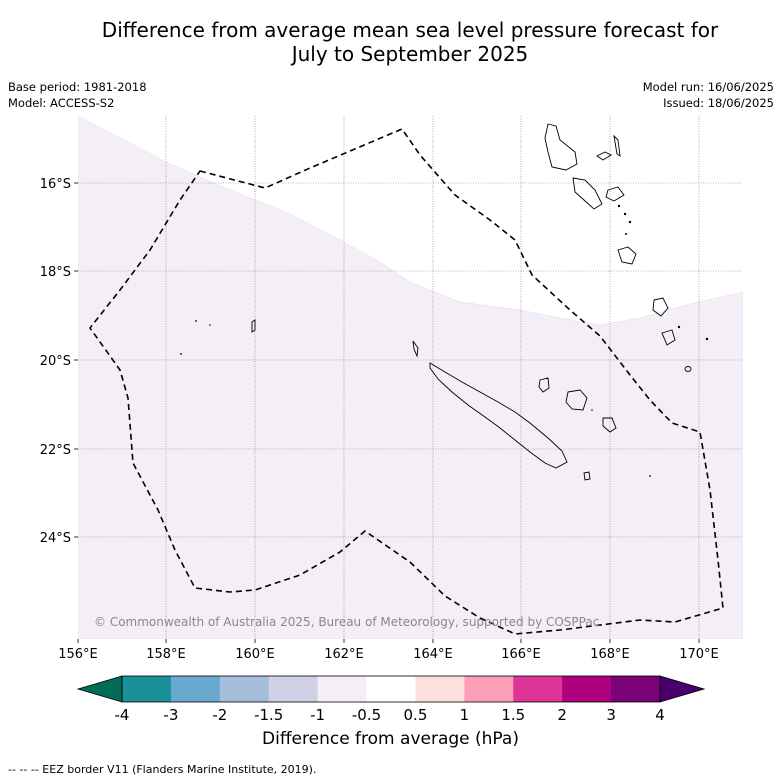 The width and height of the screenshot is (781, 781). I want to click on isle-of-pines, so click(587, 476).